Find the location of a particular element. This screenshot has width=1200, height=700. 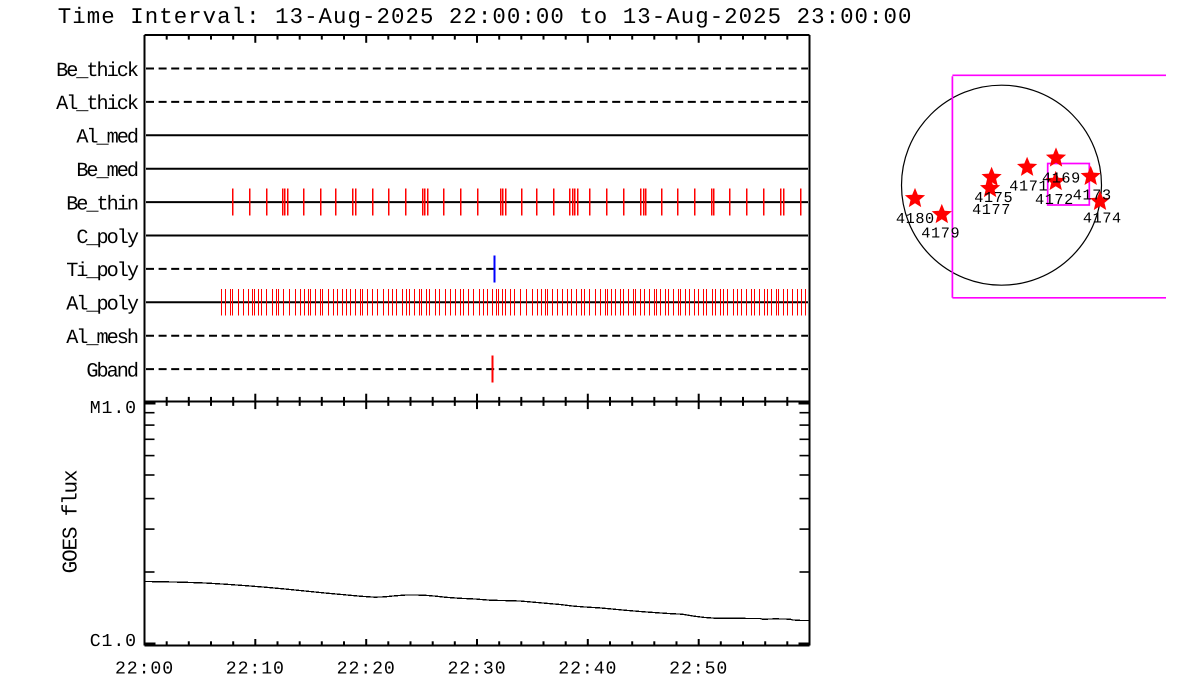

svg-text: 4169 is located at coordinates (1061, 179).